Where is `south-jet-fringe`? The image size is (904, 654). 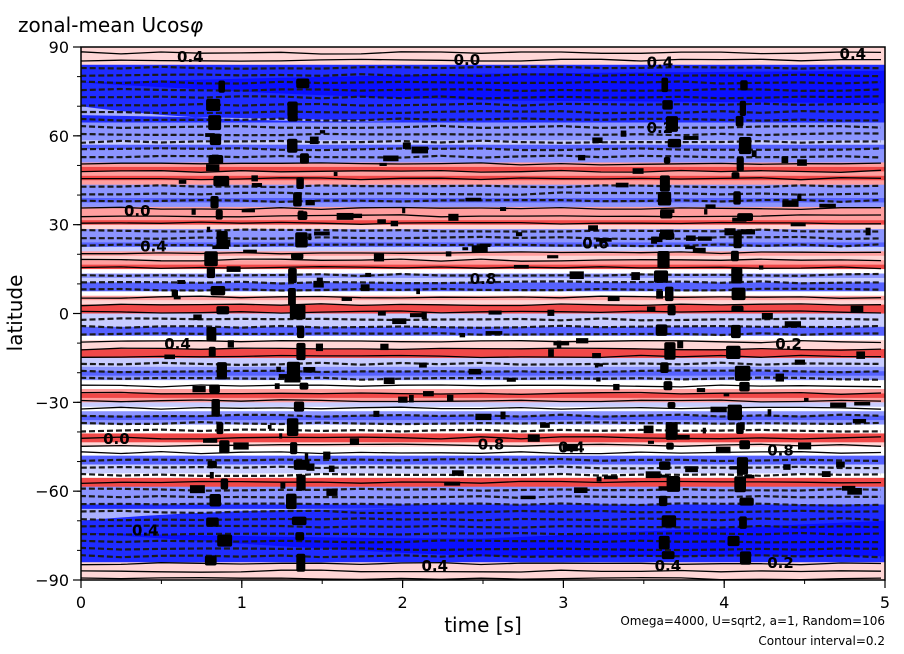
south-jet-fringe is located at coordinates (242, 514).